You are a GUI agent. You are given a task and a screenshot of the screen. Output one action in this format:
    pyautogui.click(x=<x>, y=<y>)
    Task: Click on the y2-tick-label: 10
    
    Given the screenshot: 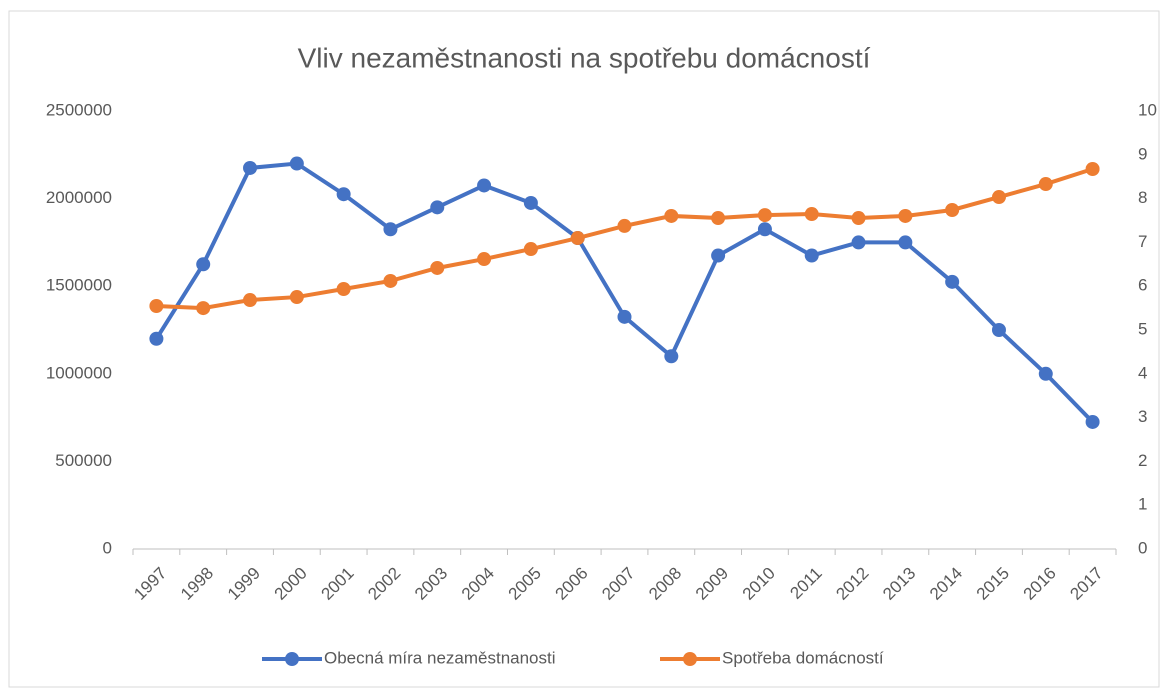 What is the action you would take?
    pyautogui.click(x=1147, y=109)
    